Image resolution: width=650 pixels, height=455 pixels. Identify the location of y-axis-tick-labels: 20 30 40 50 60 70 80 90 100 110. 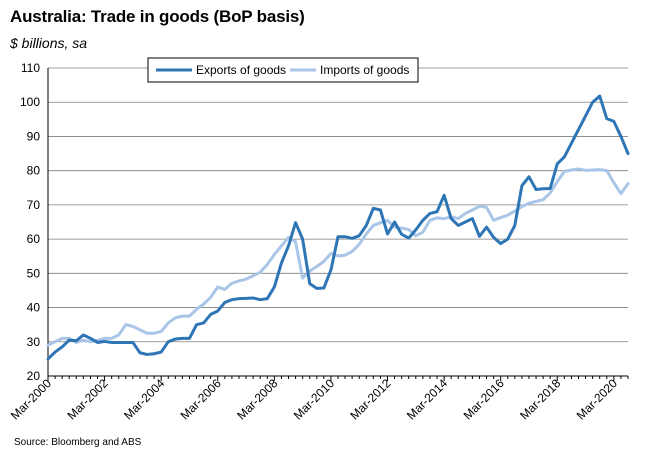
(30, 222).